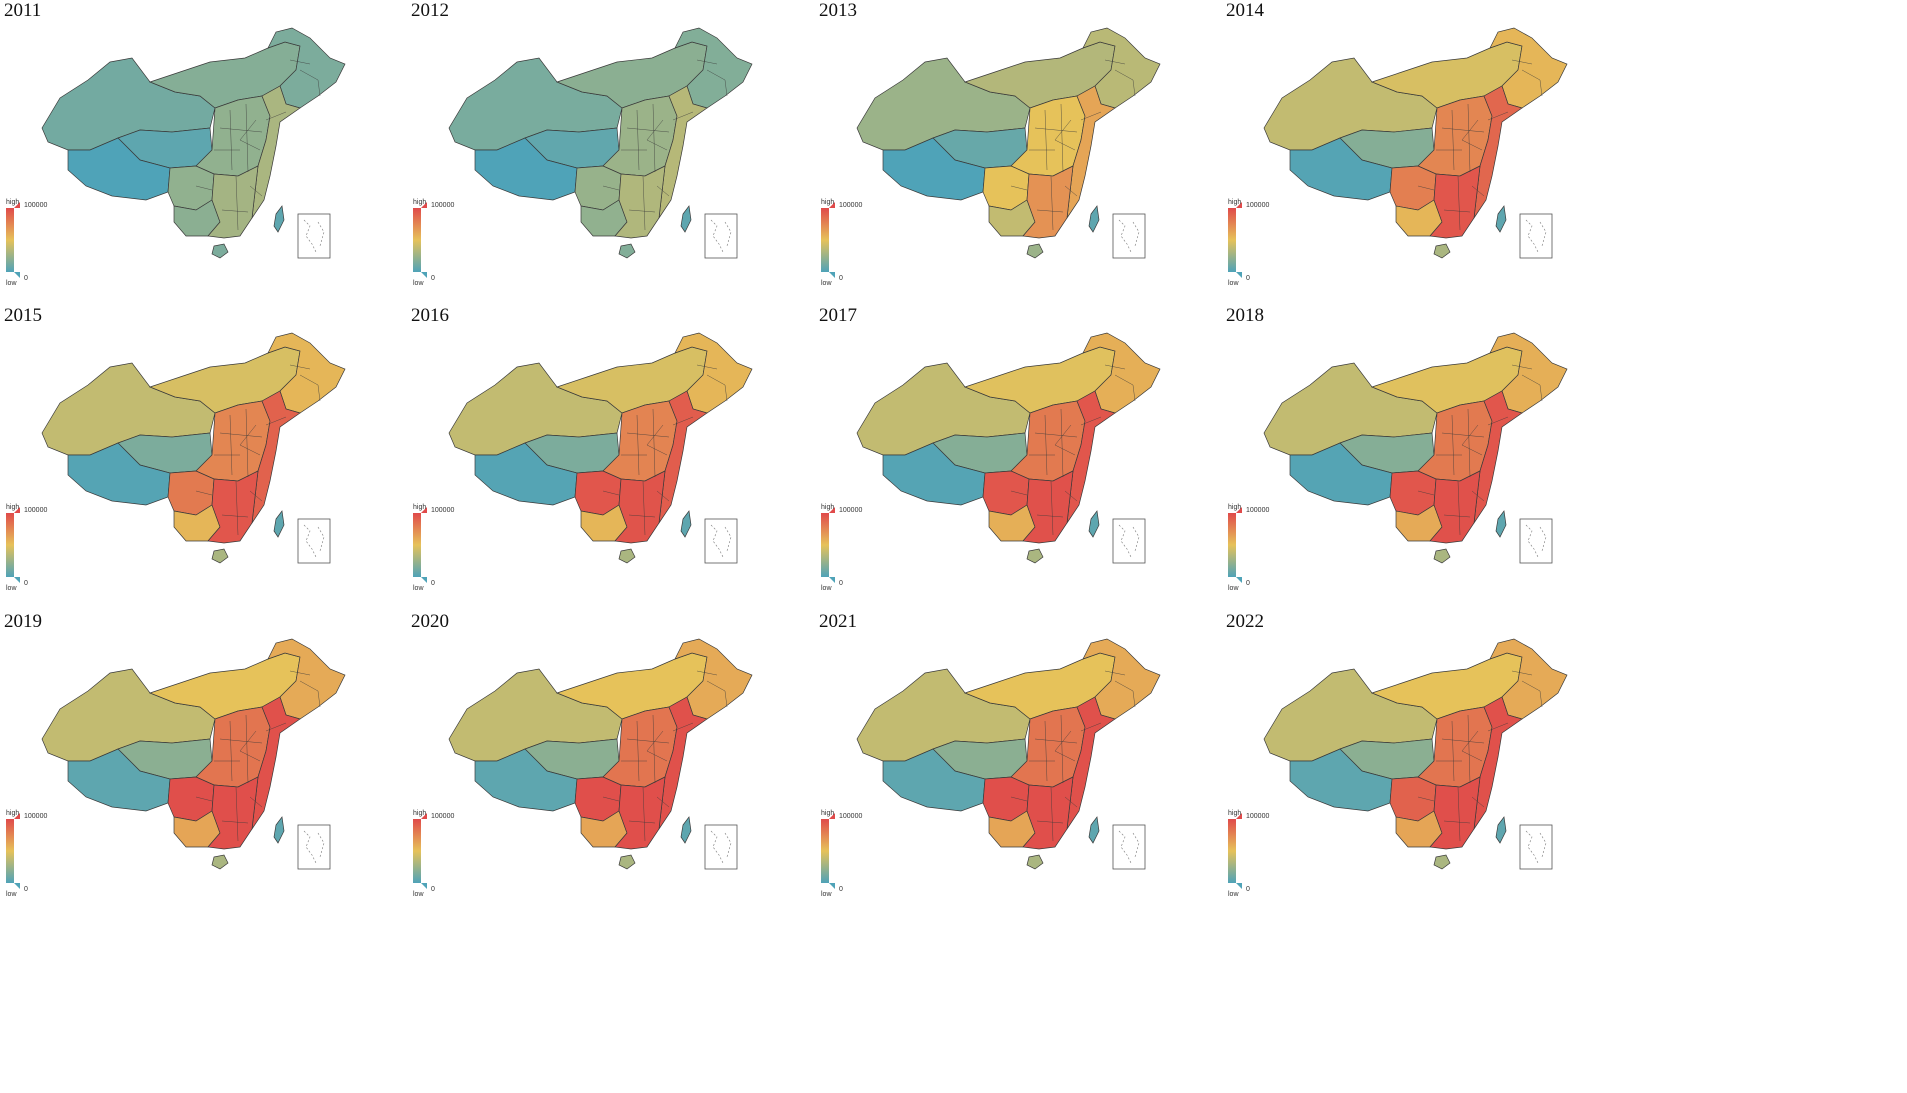 The width and height of the screenshot is (1907, 1093). What do you see at coordinates (1062, 491) in the screenshot?
I see `map-panel: 2017 high 100000 0 low` at bounding box center [1062, 491].